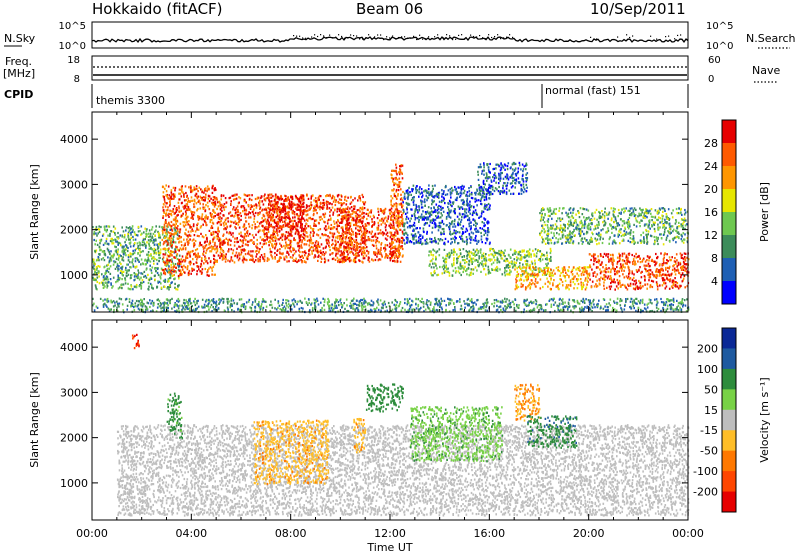 This screenshot has width=800, height=554. What do you see at coordinates (711, 79) in the screenshot?
I see `nave-tick-bottom: 0` at bounding box center [711, 79].